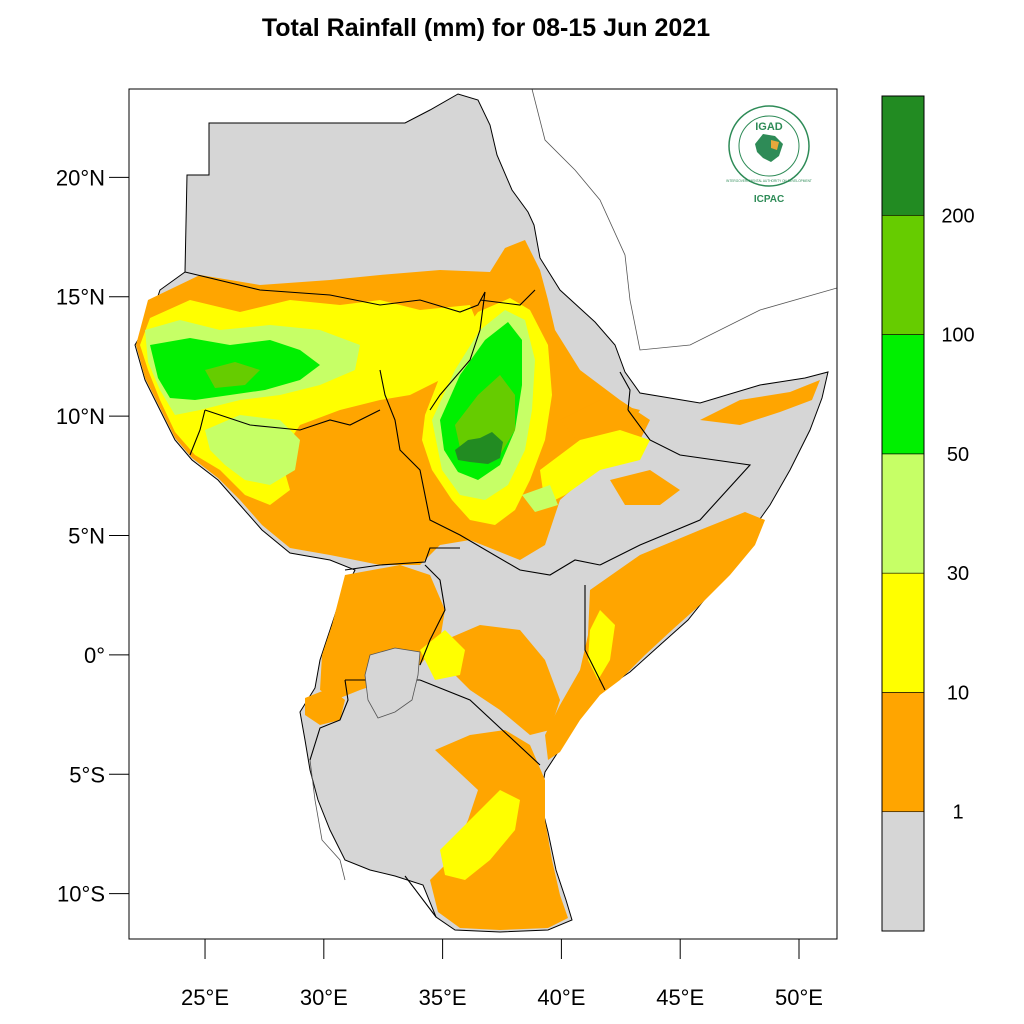 The image size is (1024, 1024). What do you see at coordinates (561, 997) in the screenshot?
I see `lon-tick-label: 40°E` at bounding box center [561, 997].